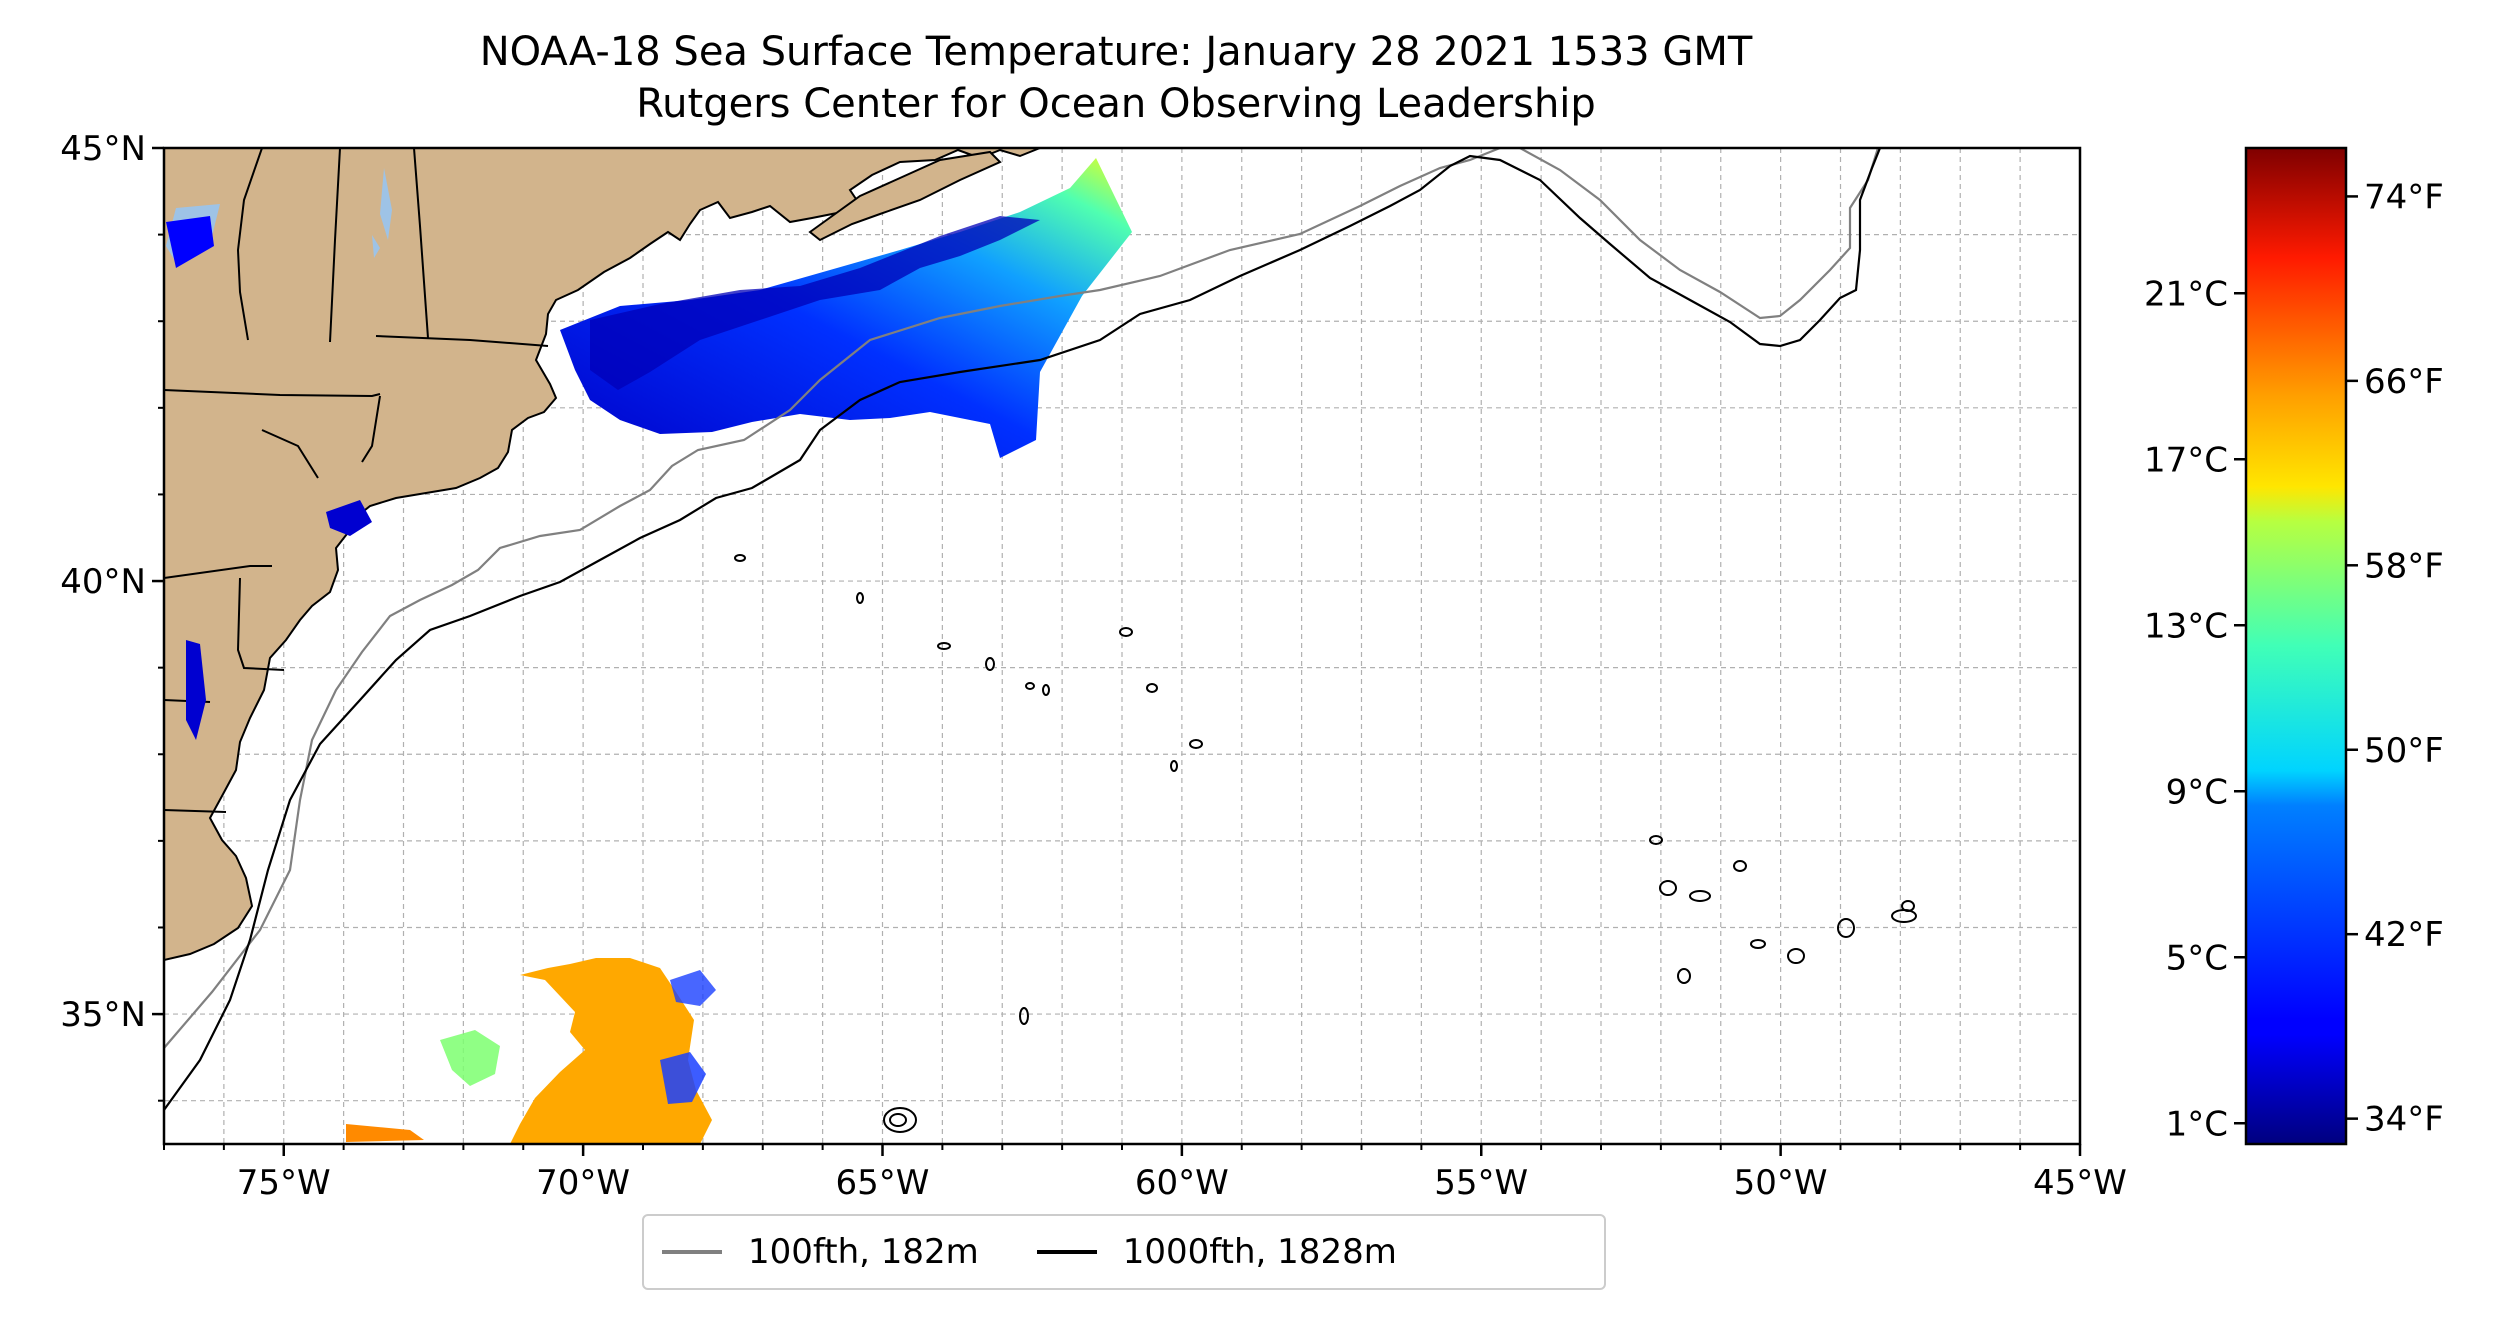 This screenshot has height=1318, width=2502. I want to click on celsius-tick-label: 13°C, so click(2186, 626).